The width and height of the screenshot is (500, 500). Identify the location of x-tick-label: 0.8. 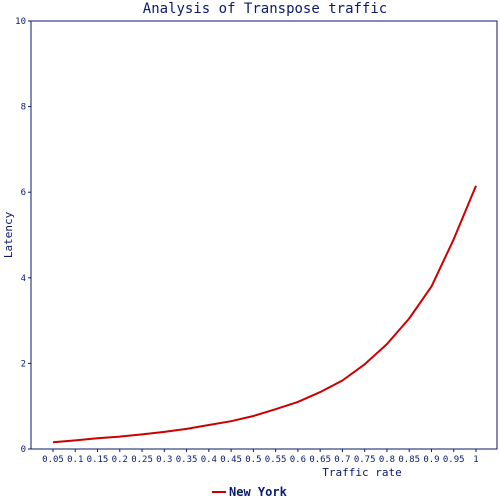
(387, 460).